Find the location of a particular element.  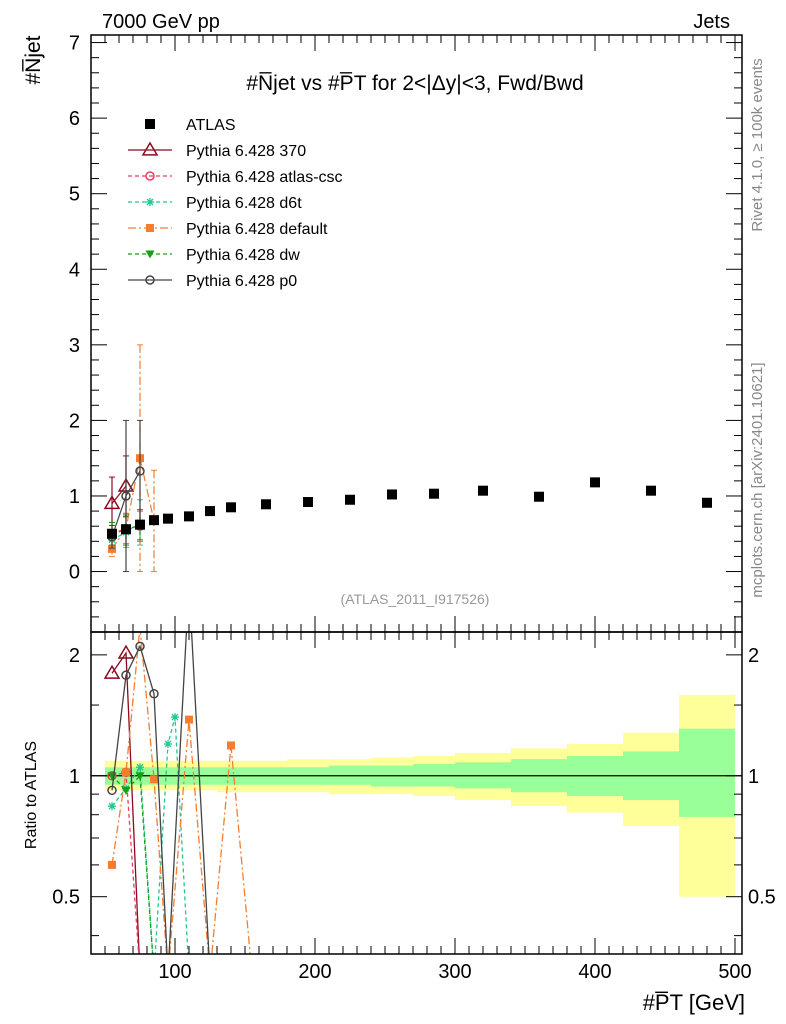

legend-entry-3: Pythia 6.428 d6t is located at coordinates (215, 203).